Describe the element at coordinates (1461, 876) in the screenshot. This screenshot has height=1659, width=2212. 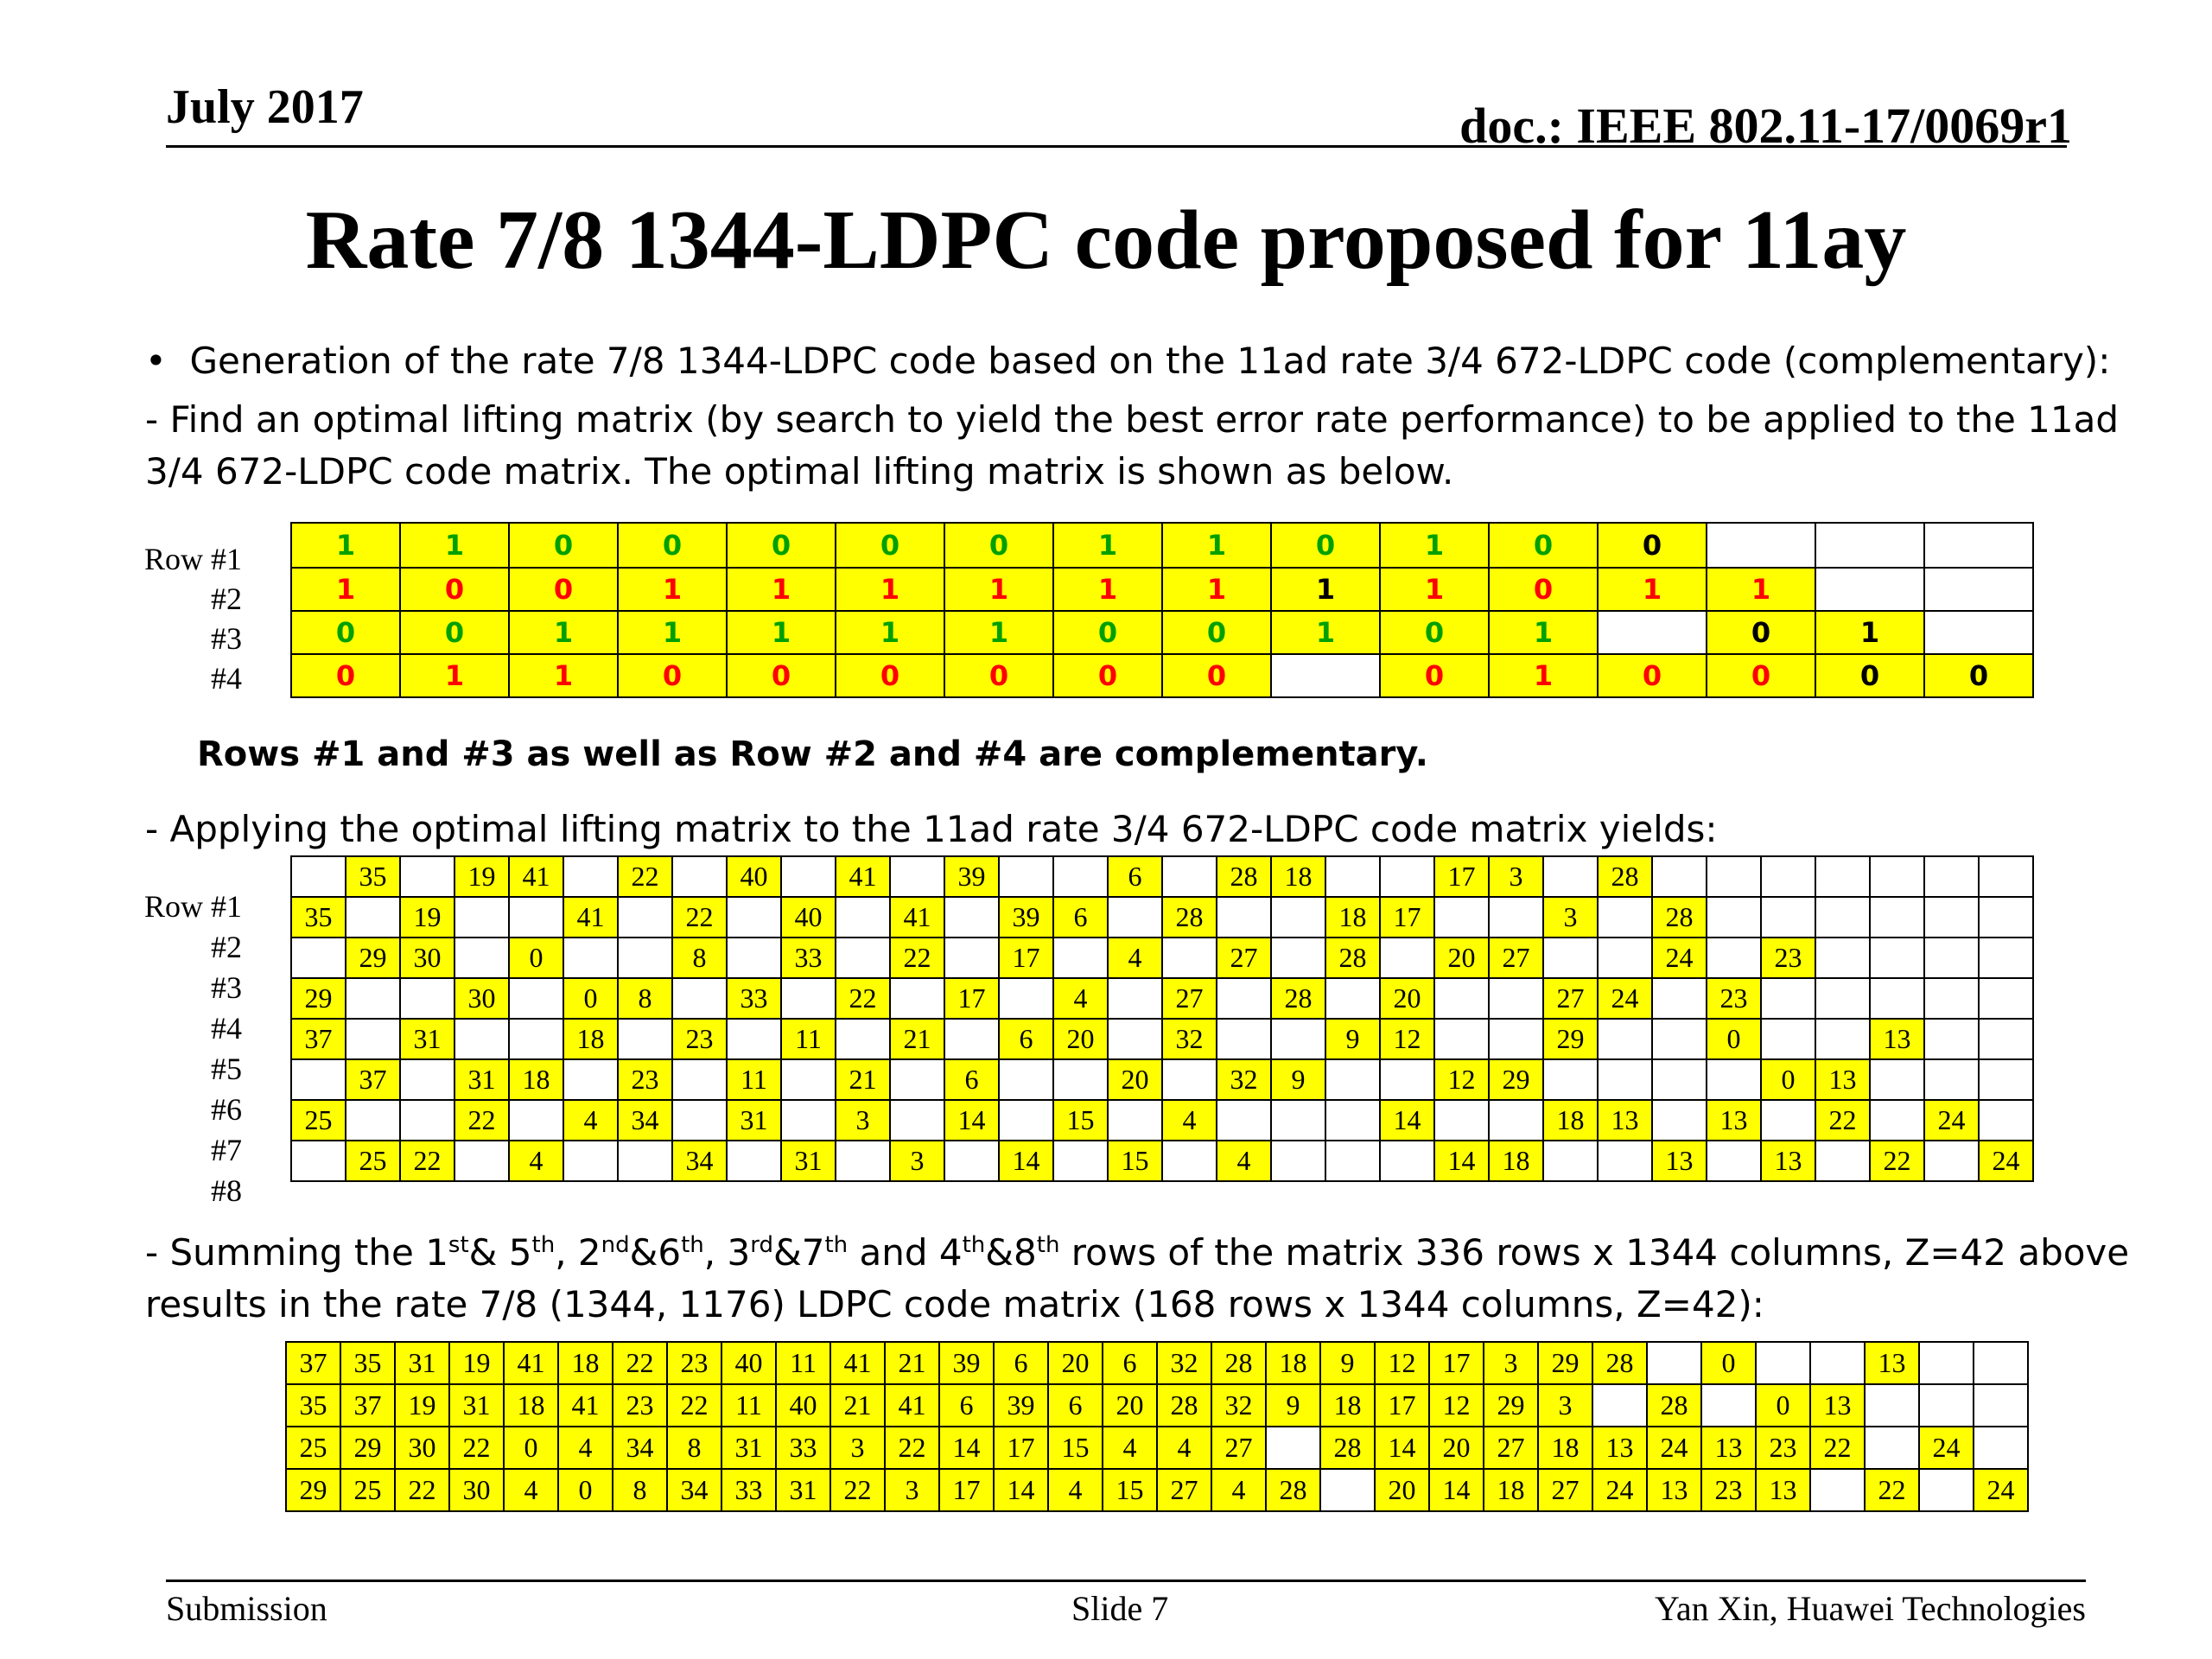
I see `expanded-cell: 17` at that location.